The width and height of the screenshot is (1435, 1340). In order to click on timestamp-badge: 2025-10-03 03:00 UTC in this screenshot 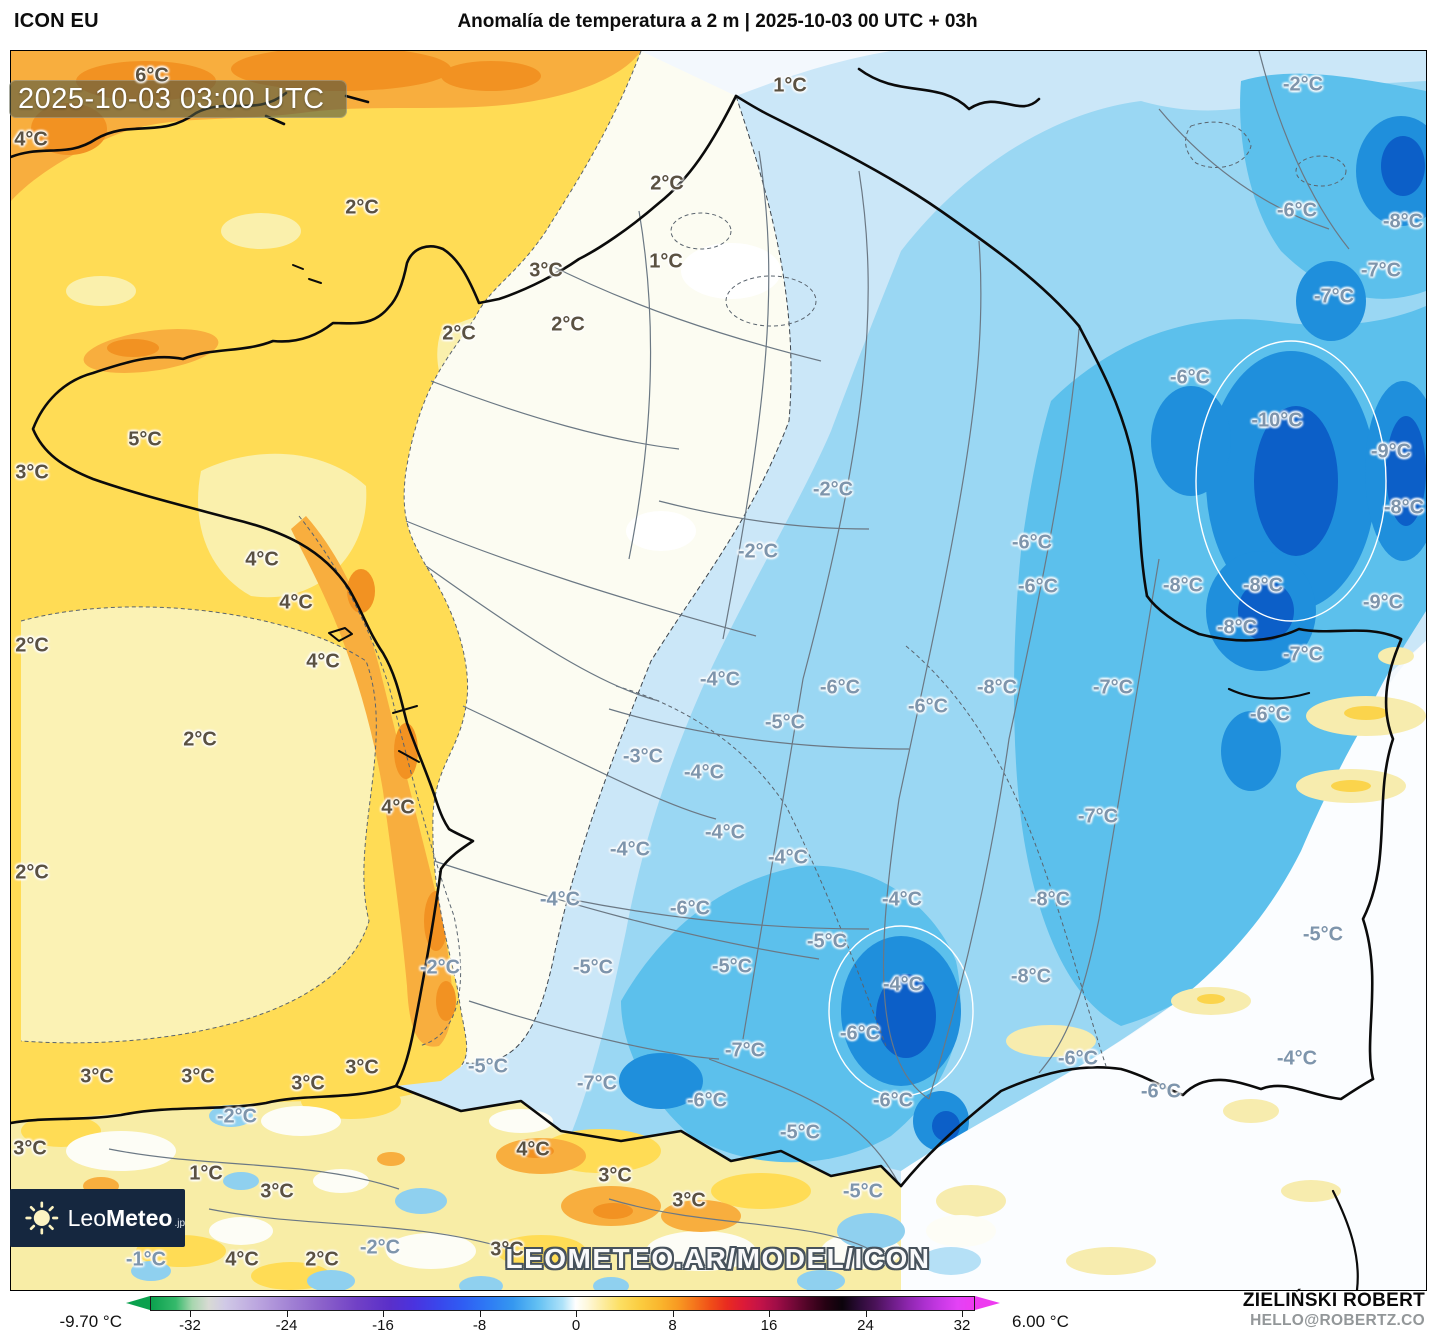, I will do `click(178, 99)`.